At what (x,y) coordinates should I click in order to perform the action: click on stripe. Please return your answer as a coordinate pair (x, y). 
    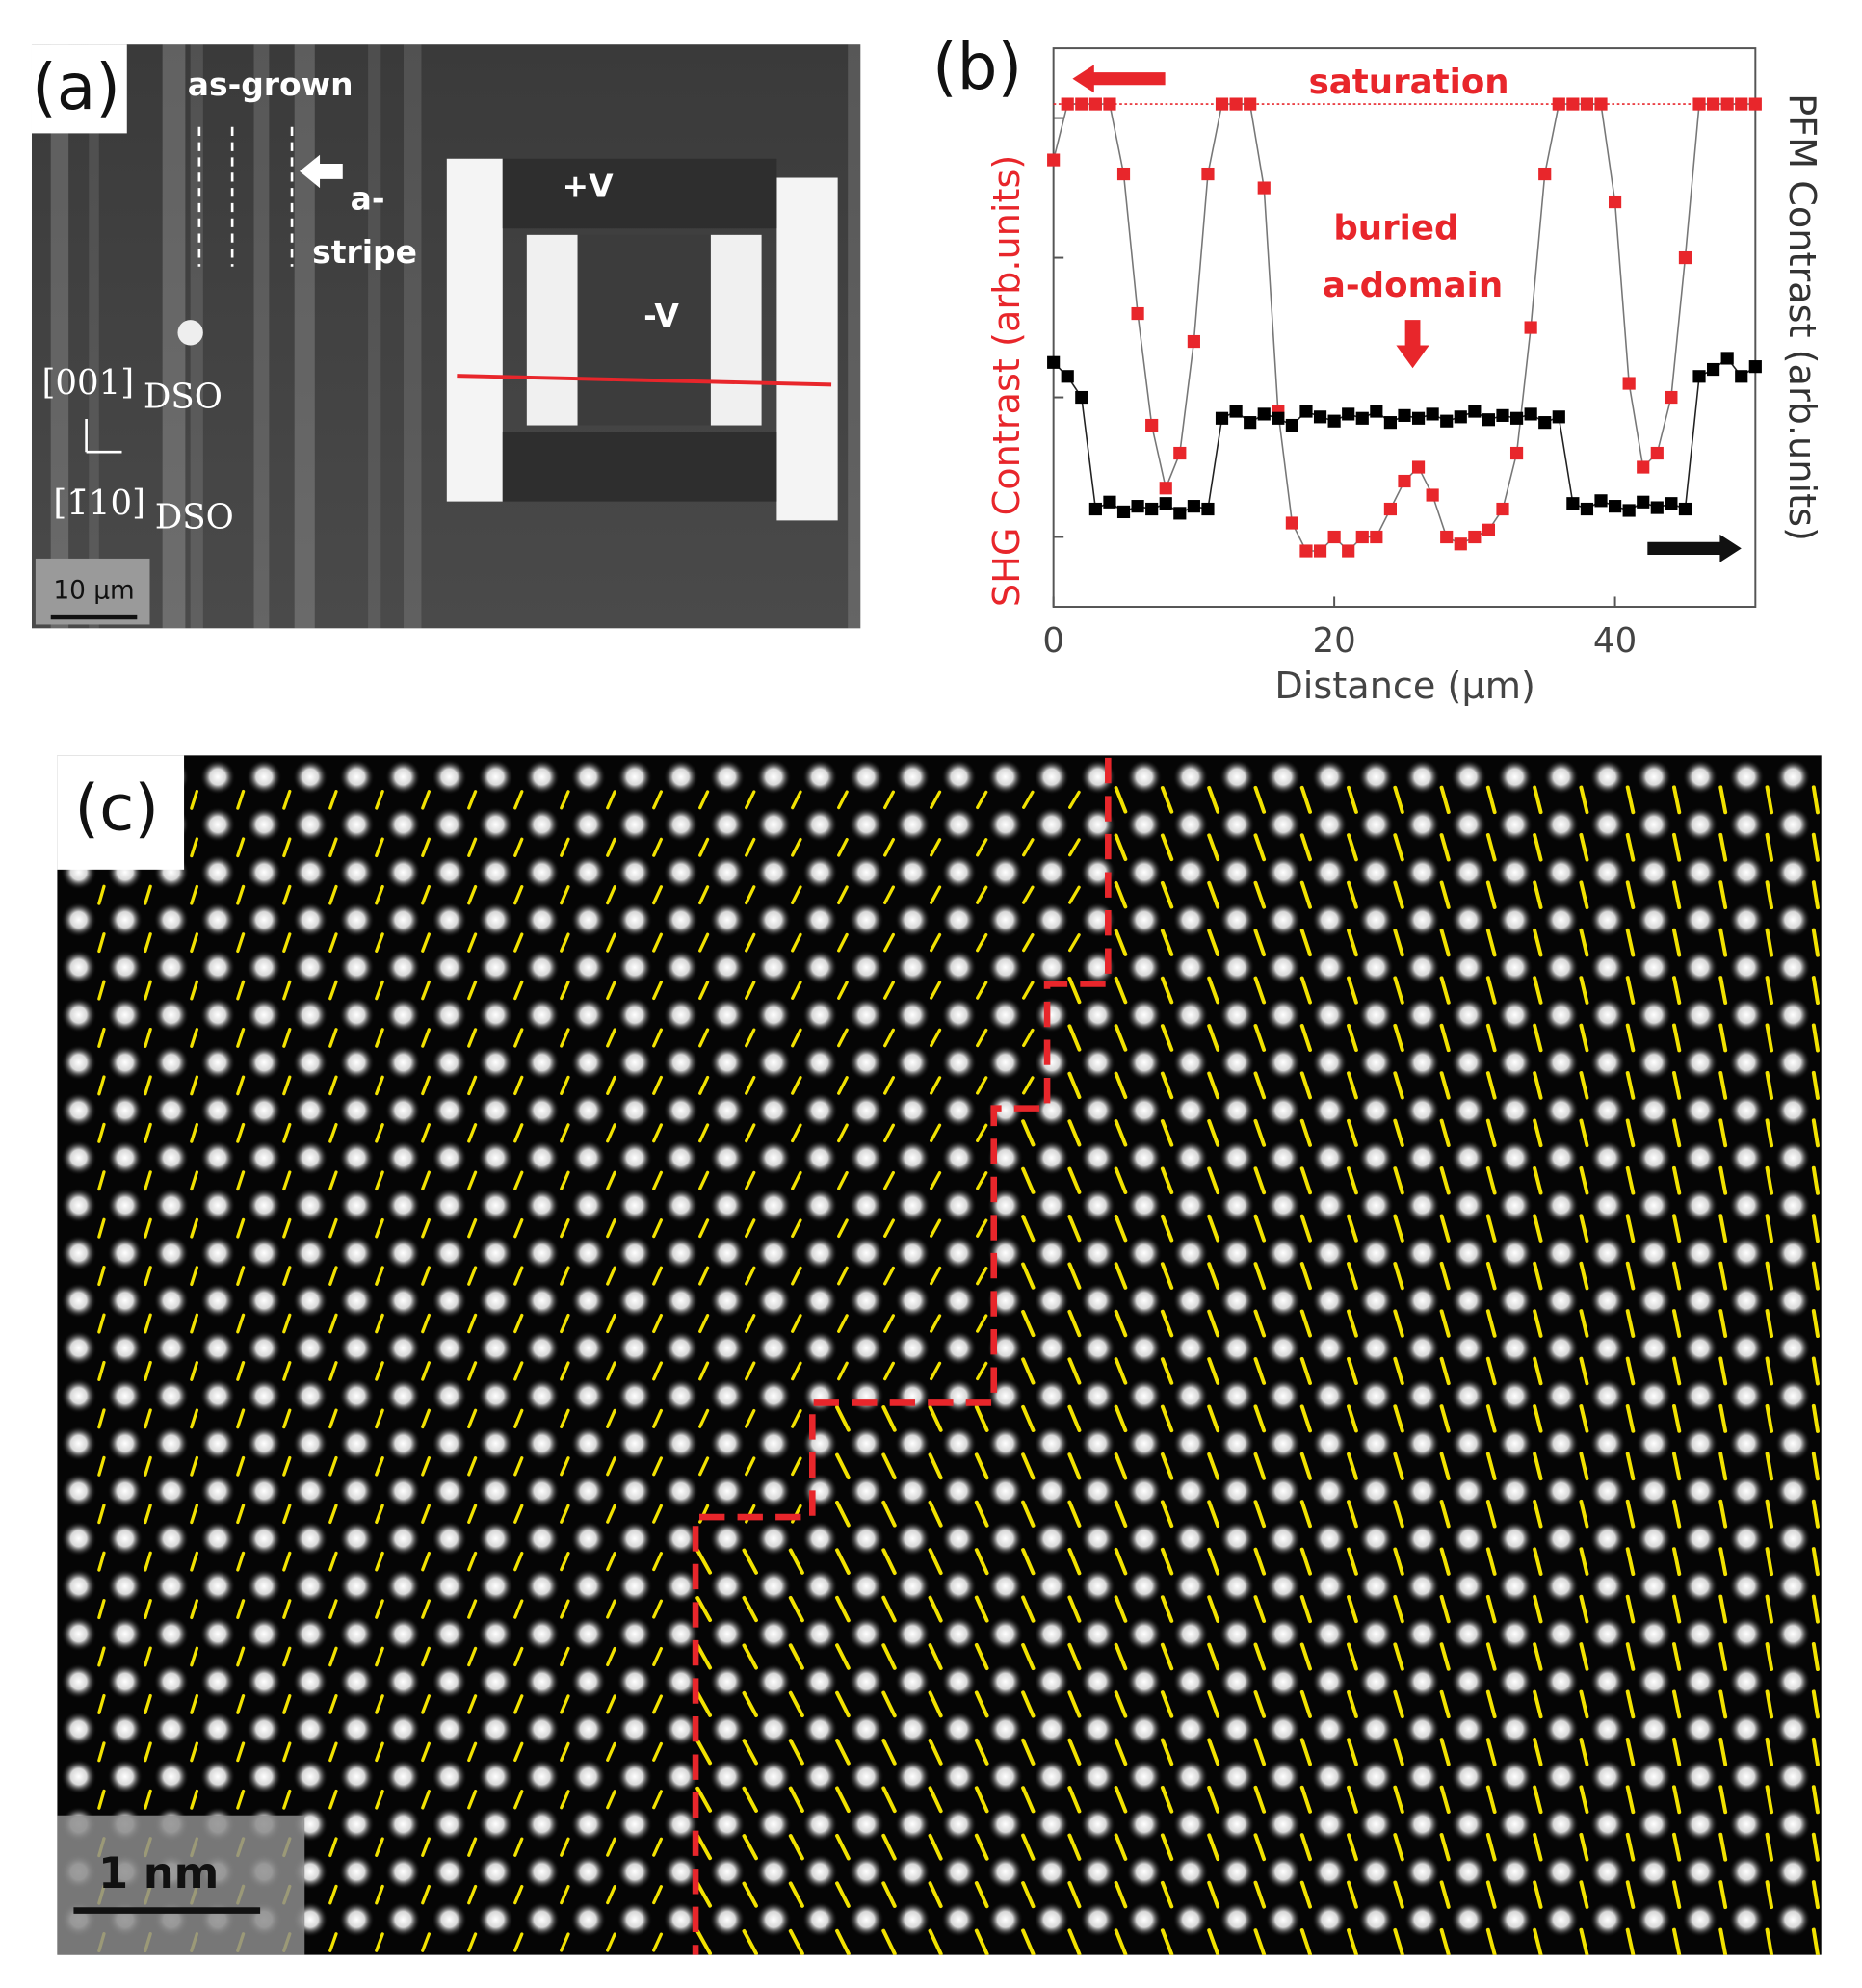
    Looking at the image, I should click on (413, 336).